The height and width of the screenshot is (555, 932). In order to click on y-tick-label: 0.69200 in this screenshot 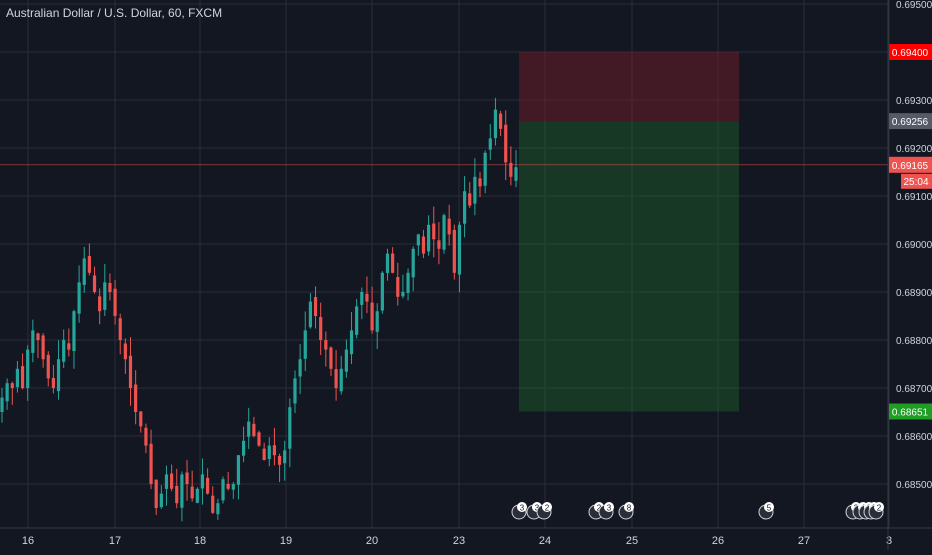, I will do `click(914, 149)`.